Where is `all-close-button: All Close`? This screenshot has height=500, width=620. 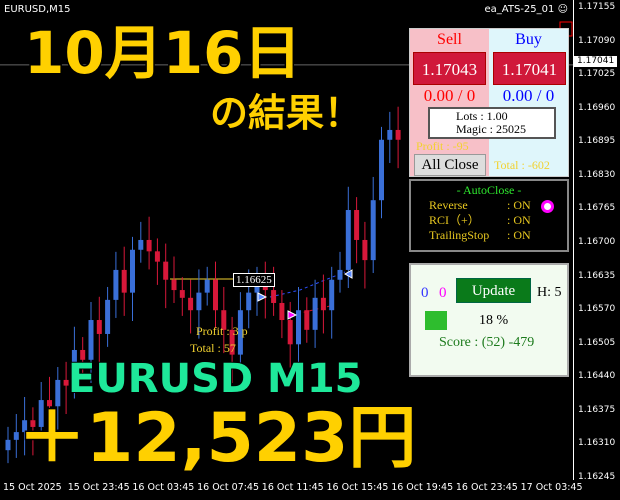 all-close-button: All Close is located at coordinates (450, 165).